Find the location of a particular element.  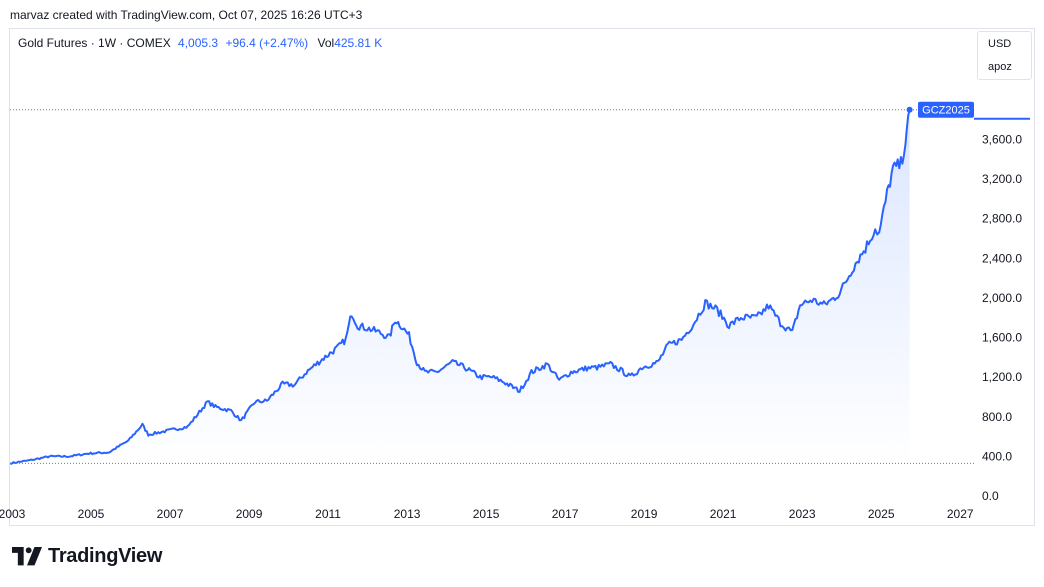

tradingview-brand: TradingView is located at coordinates (87, 556).